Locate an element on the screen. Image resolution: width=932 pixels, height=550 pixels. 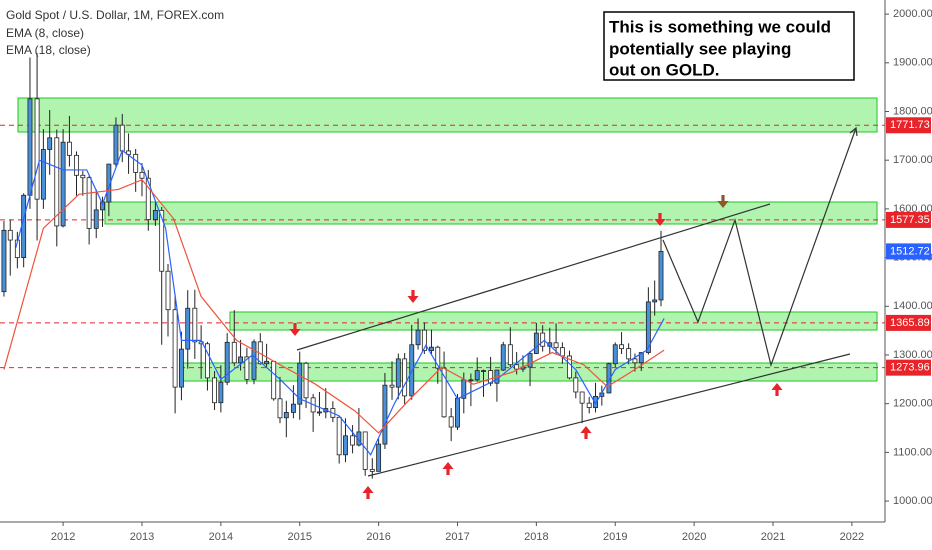
y-tick-label: 1300.00 is located at coordinates (912, 355).